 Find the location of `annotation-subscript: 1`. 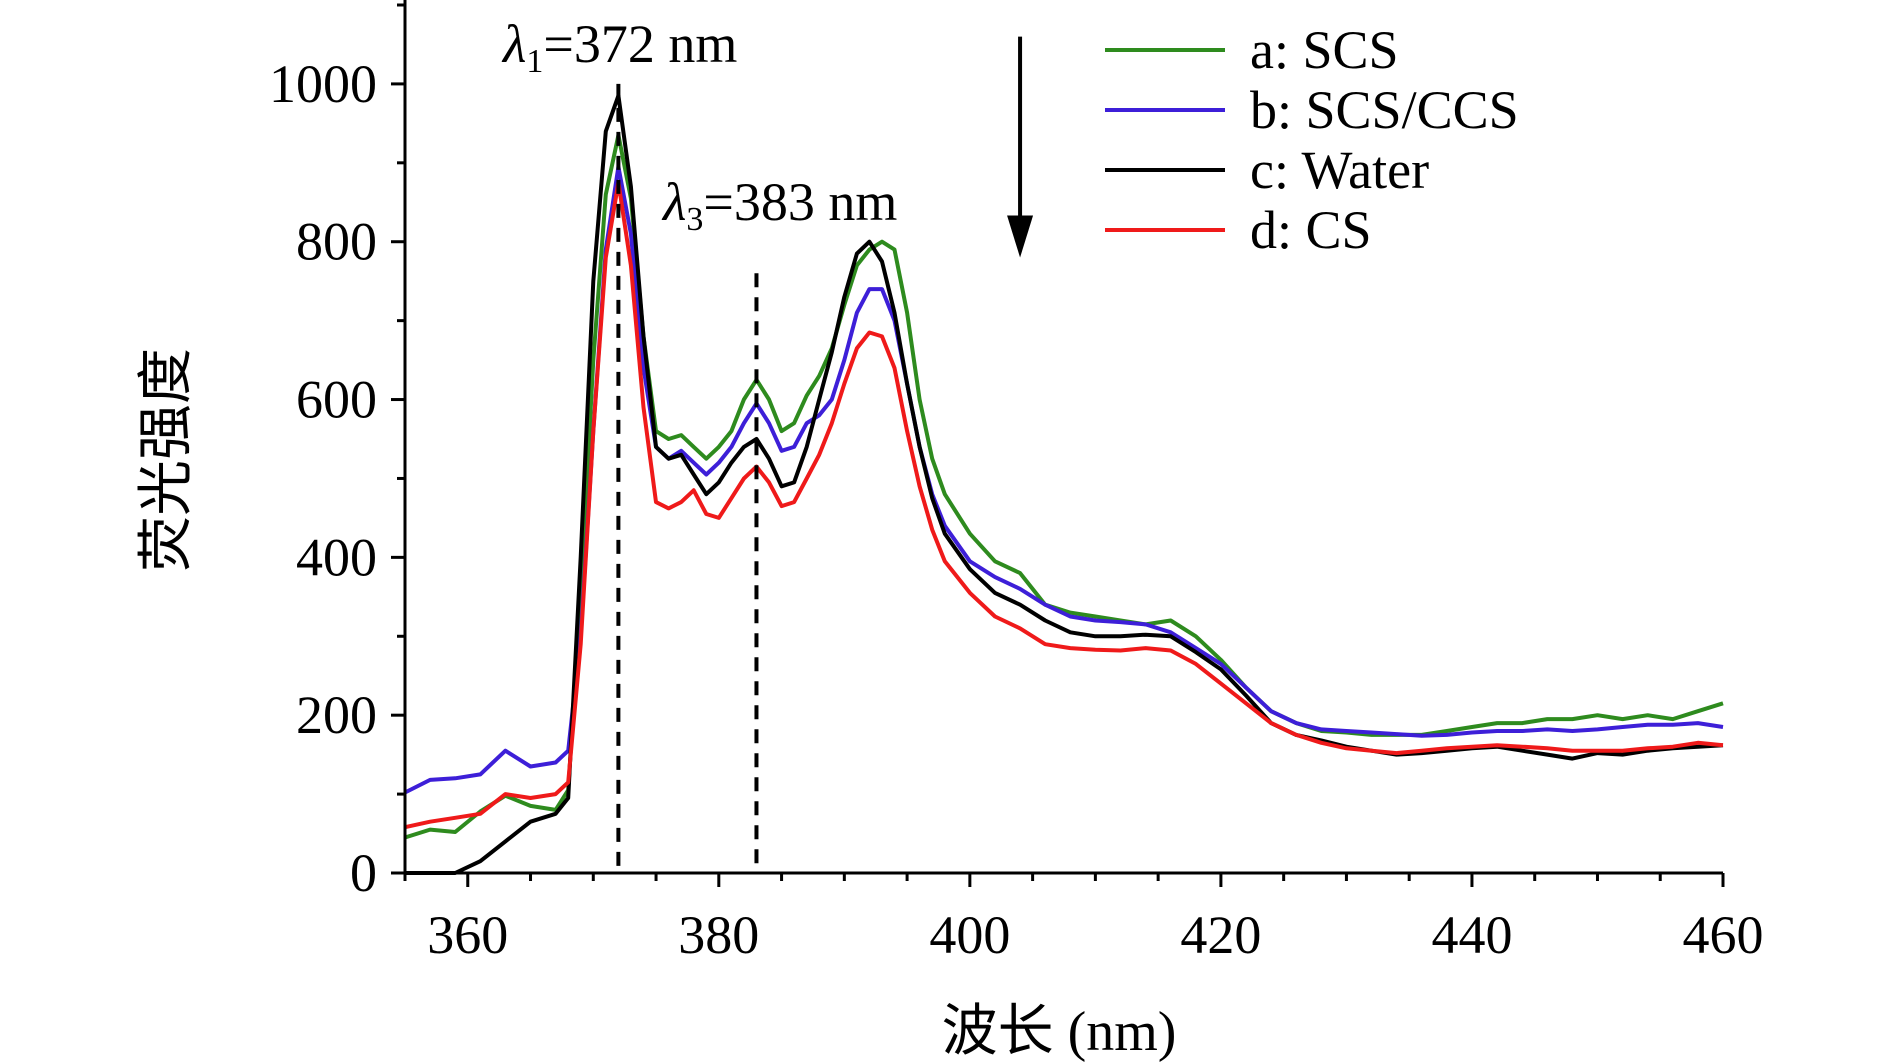

annotation-subscript: 1 is located at coordinates (534, 61).